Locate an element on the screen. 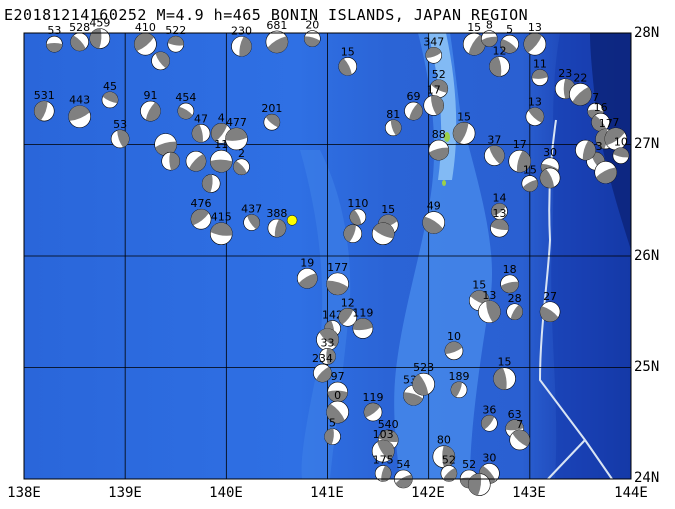 This screenshot has width=675, height=509. focal-mechanism: 437 is located at coordinates (251, 217).